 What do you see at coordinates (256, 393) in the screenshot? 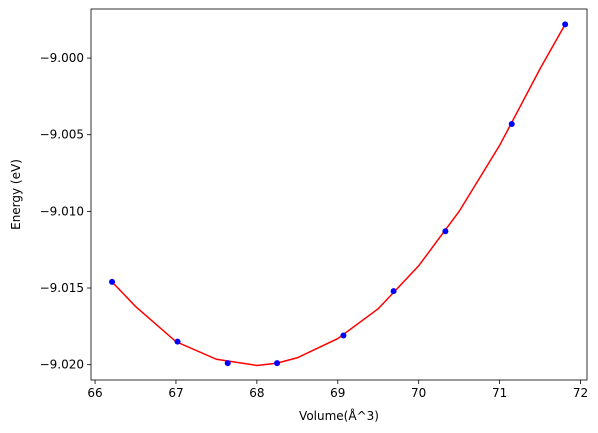
I see `x-tick-label: 68` at bounding box center [256, 393].